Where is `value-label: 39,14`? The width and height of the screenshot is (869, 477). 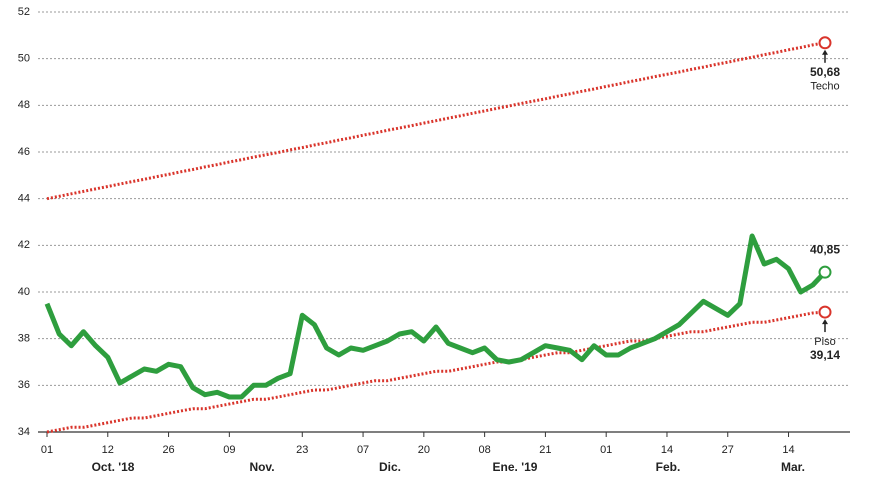
value-label: 39,14 is located at coordinates (825, 355).